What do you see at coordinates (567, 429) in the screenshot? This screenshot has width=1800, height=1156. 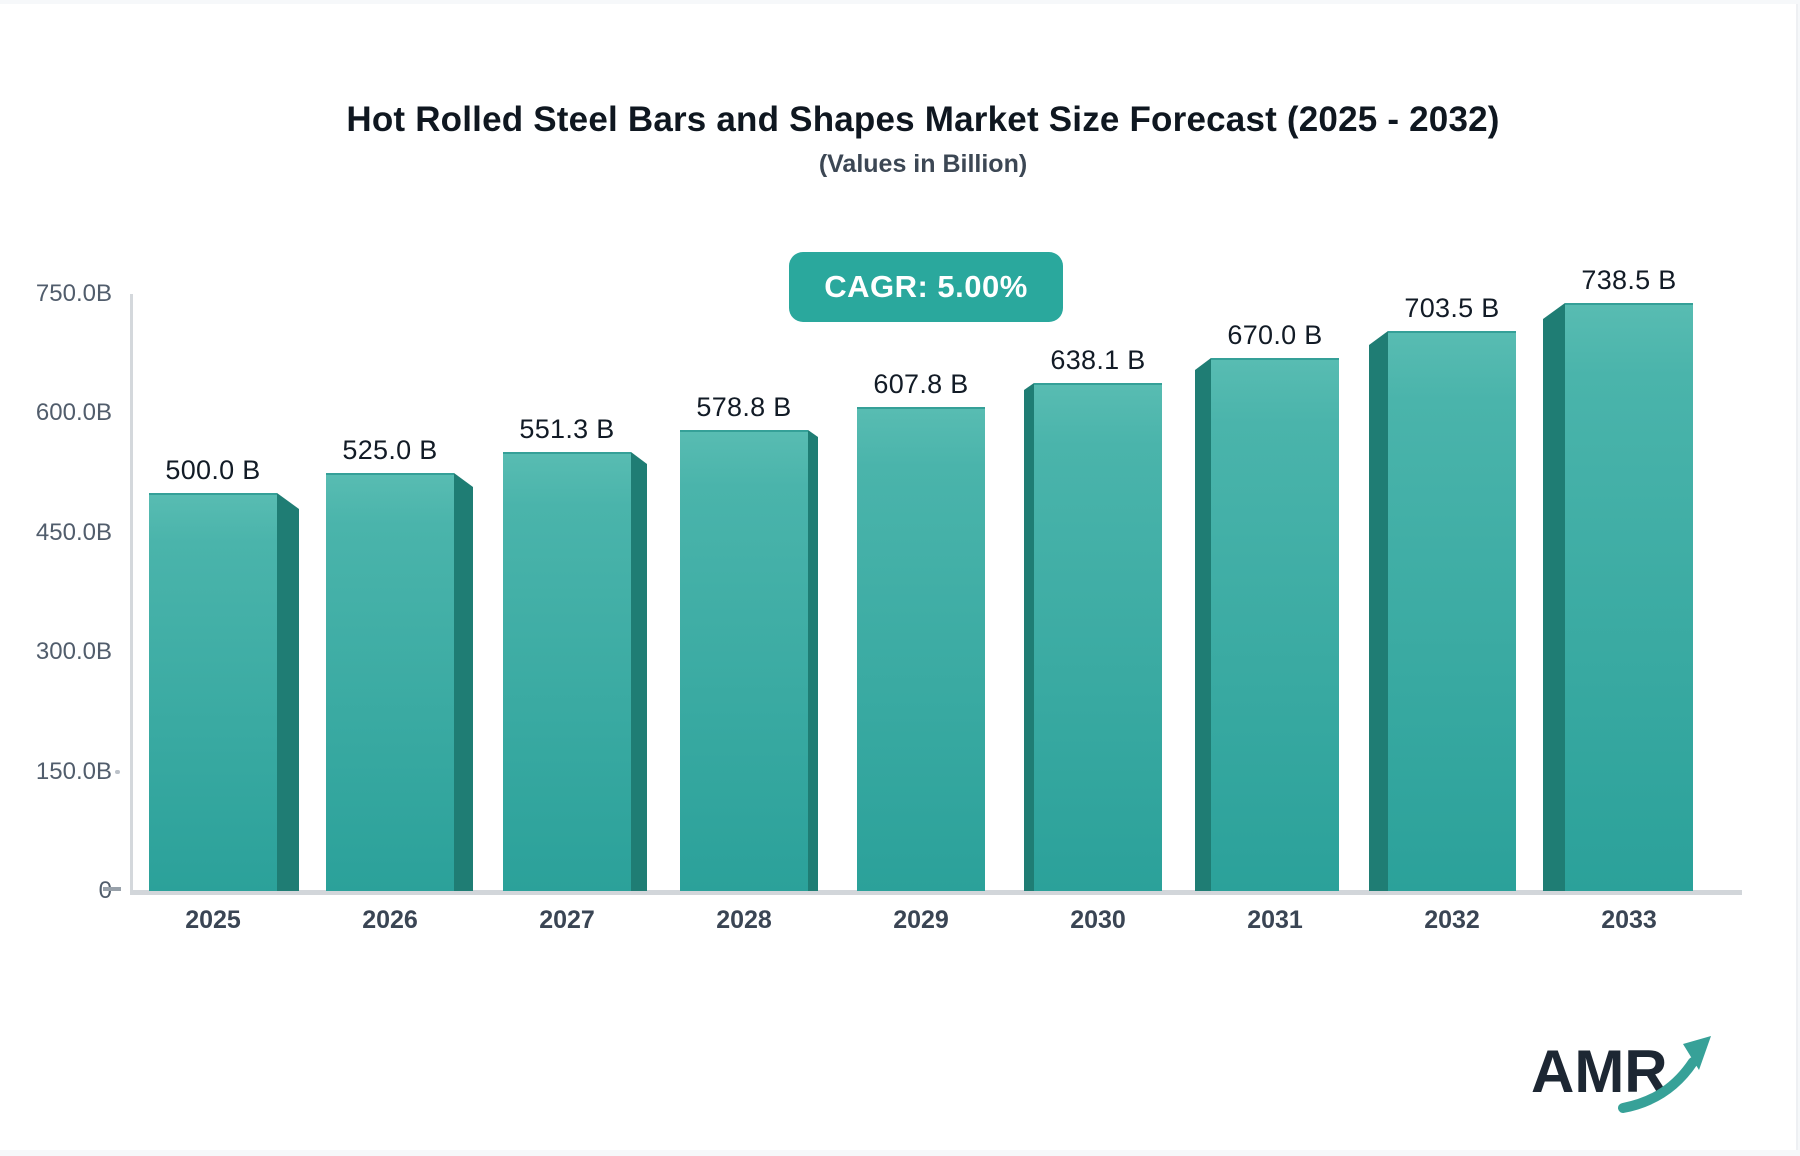 I see `bar-value-label: 551.3 B` at bounding box center [567, 429].